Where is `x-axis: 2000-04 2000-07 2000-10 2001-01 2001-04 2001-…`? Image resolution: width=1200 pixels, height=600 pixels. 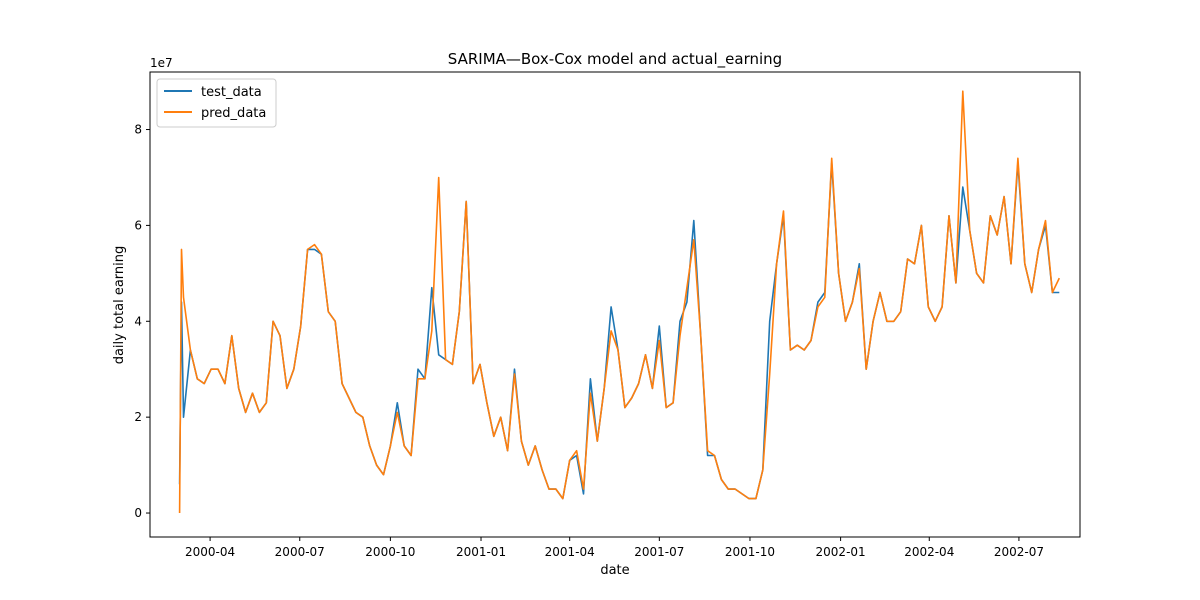
x-axis: 2000-04 2000-07 2000-10 2001-01 2001-04 2001-… is located at coordinates (614, 548).